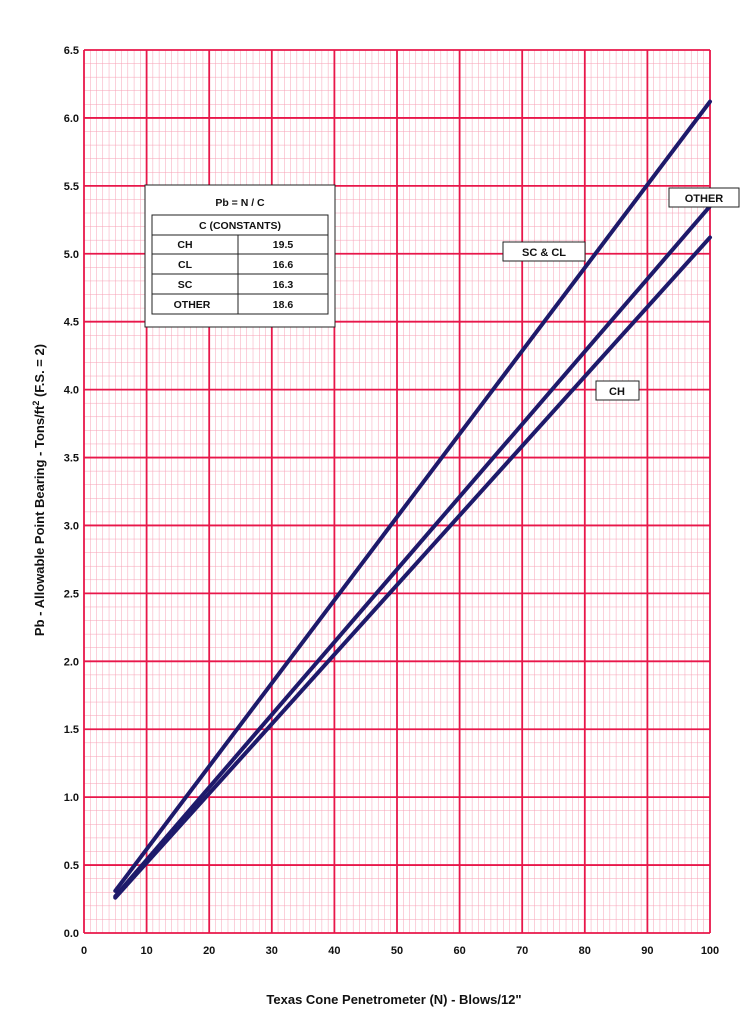 The image size is (751, 1029). I want to click on x-tick-label: 20, so click(209, 951).